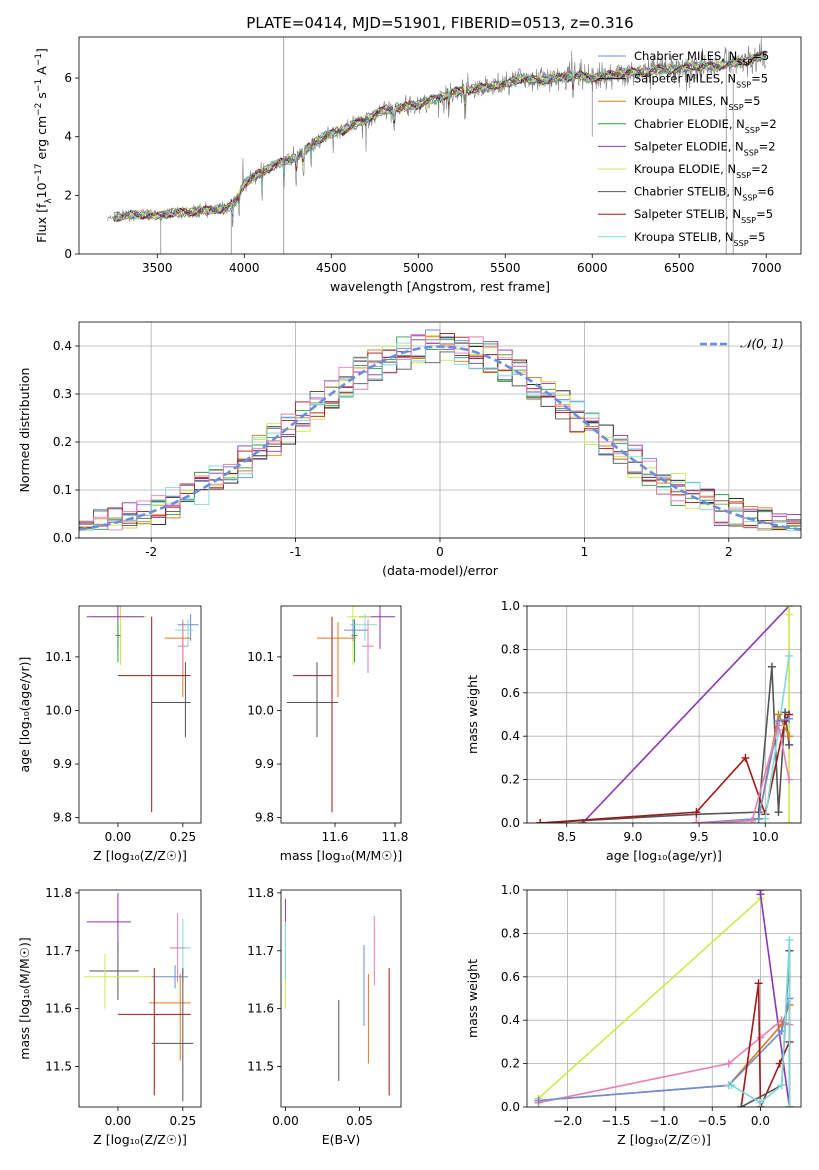 The height and width of the screenshot is (1170, 819). I want to click on x-tick-label: 0.25, so click(182, 1121).